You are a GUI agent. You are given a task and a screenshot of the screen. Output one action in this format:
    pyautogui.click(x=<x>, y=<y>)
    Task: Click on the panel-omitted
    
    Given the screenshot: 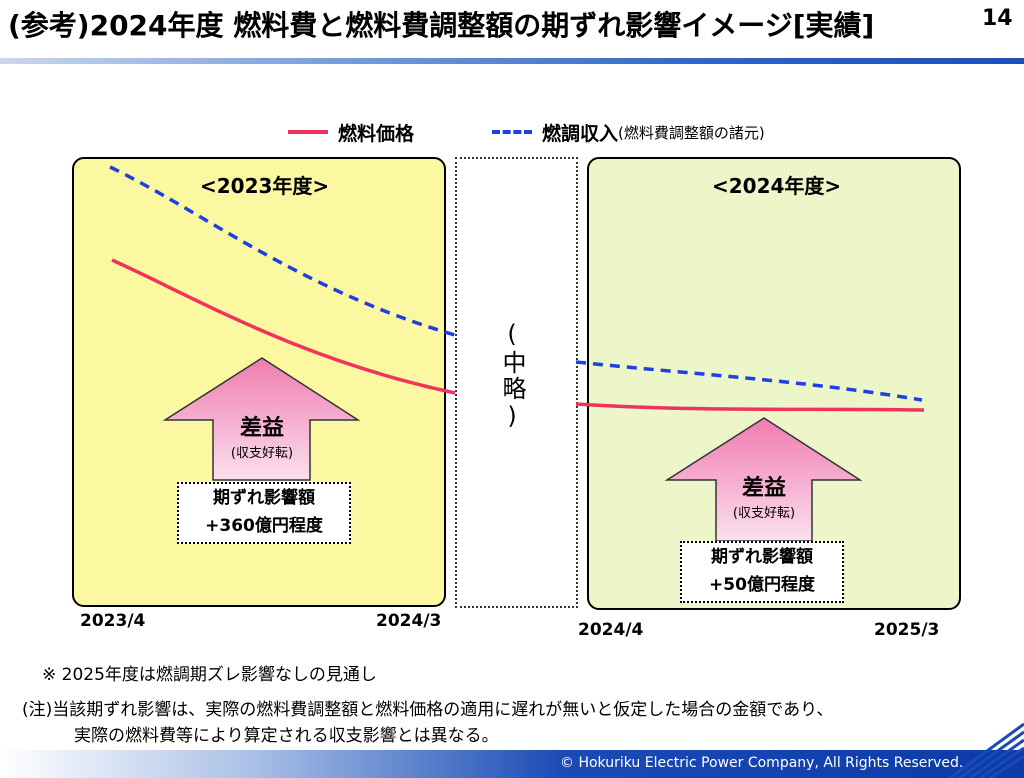 What is the action you would take?
    pyautogui.click(x=516, y=382)
    